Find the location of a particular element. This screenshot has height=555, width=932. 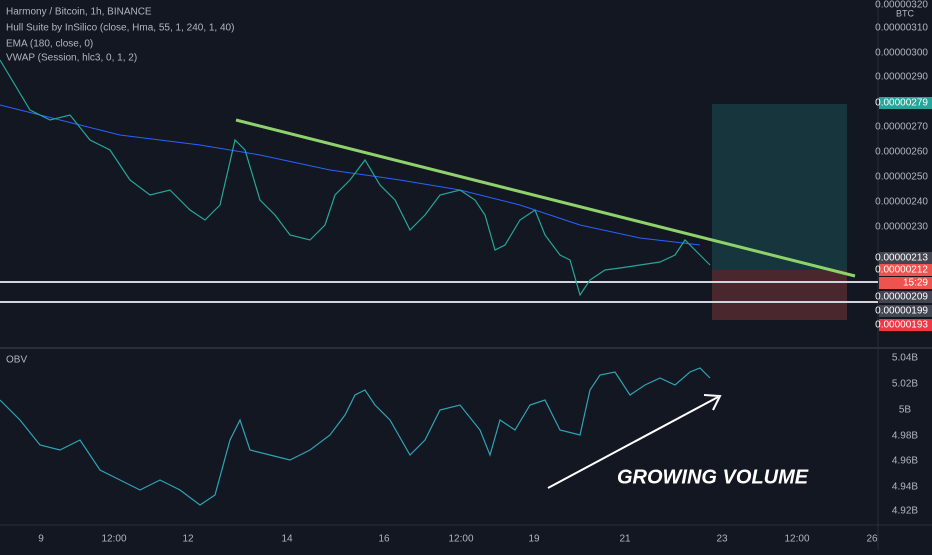

time-label: 14 is located at coordinates (287, 539).